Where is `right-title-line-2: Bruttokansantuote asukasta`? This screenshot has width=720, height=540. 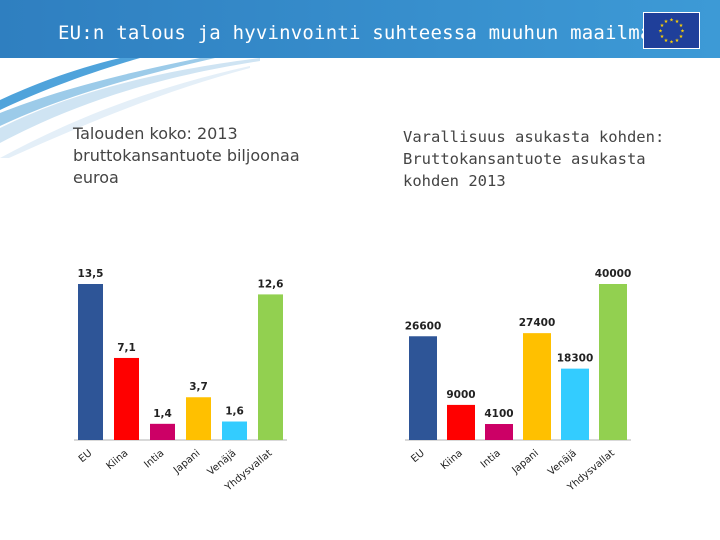
right-title-line-2: Bruttokansantuote asukasta is located at coordinates (524, 159).